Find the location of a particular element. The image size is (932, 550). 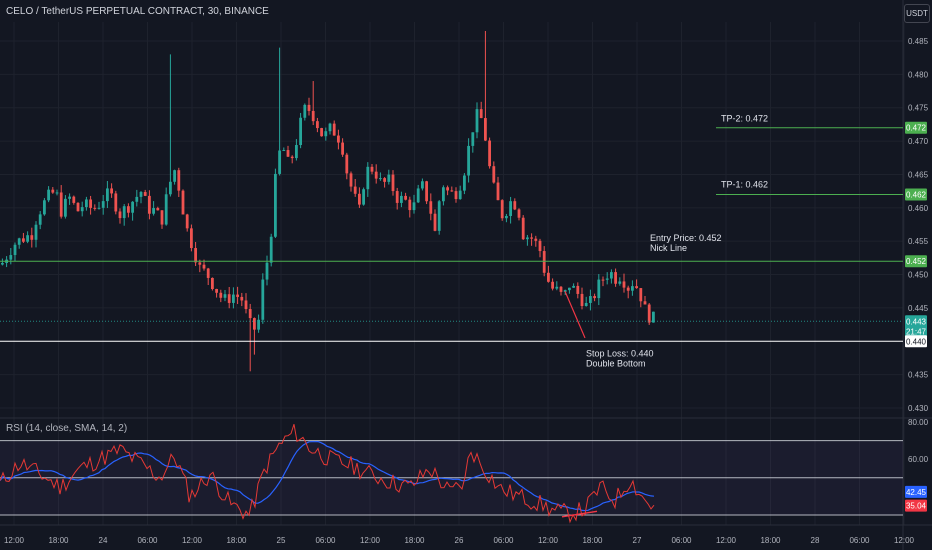

currency-button: USDT is located at coordinates (917, 13).